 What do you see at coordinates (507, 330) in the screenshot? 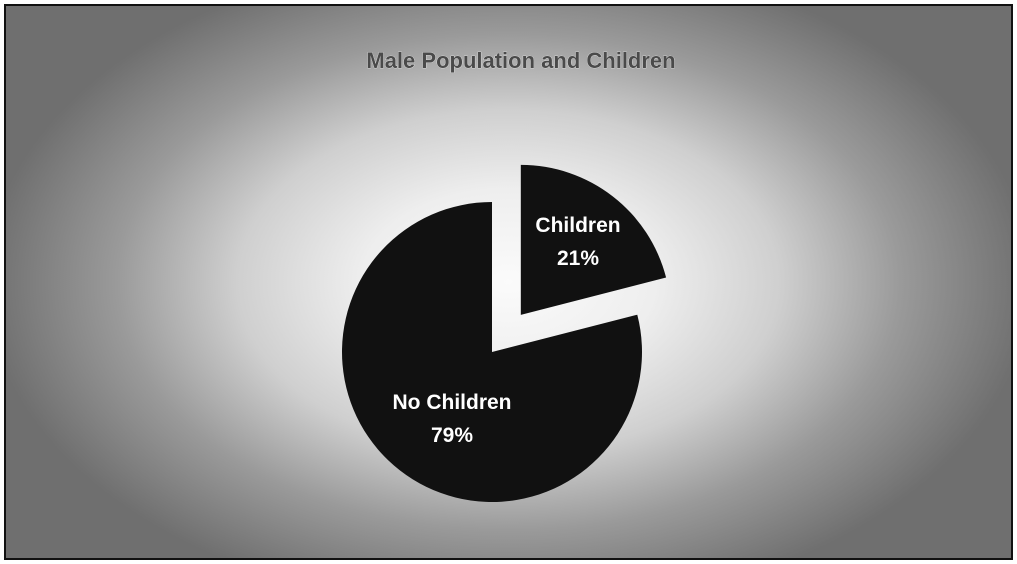
I see `pie-labels: Children 21% No Children 79%` at bounding box center [507, 330].